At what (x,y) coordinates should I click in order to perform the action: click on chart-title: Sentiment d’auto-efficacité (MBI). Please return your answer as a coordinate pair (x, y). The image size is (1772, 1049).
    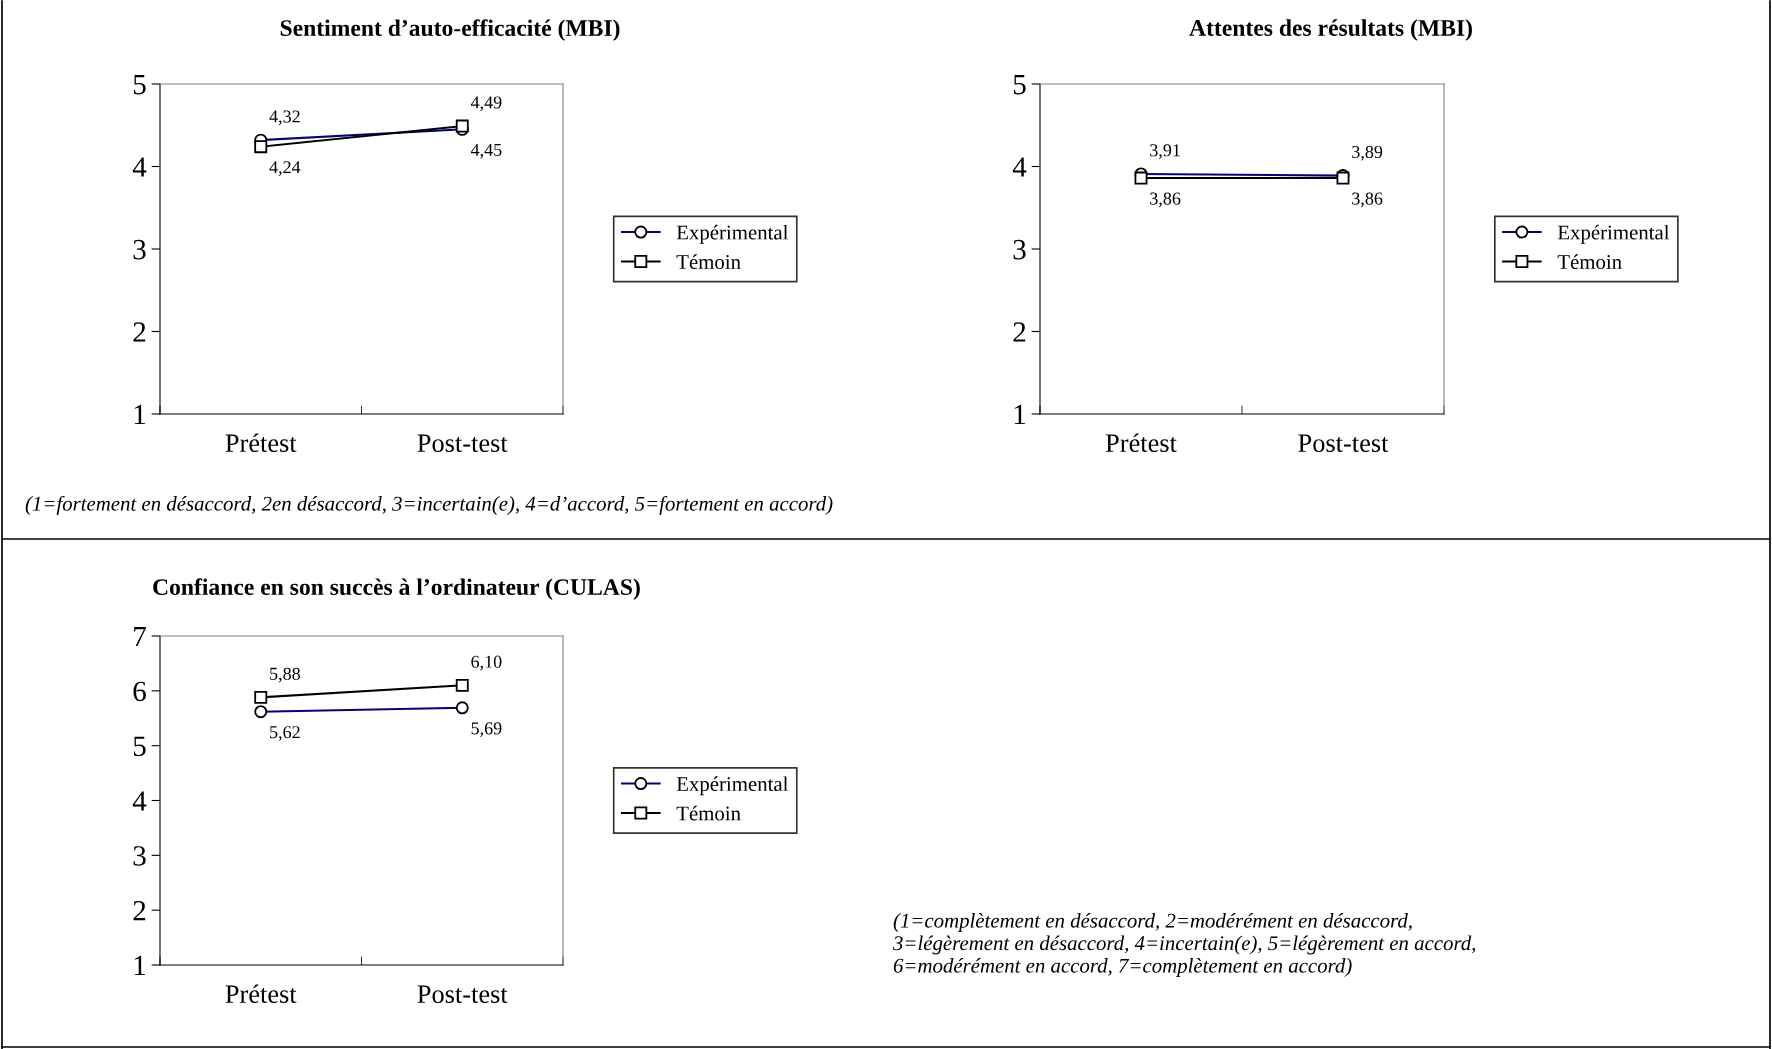
    Looking at the image, I should click on (450, 30).